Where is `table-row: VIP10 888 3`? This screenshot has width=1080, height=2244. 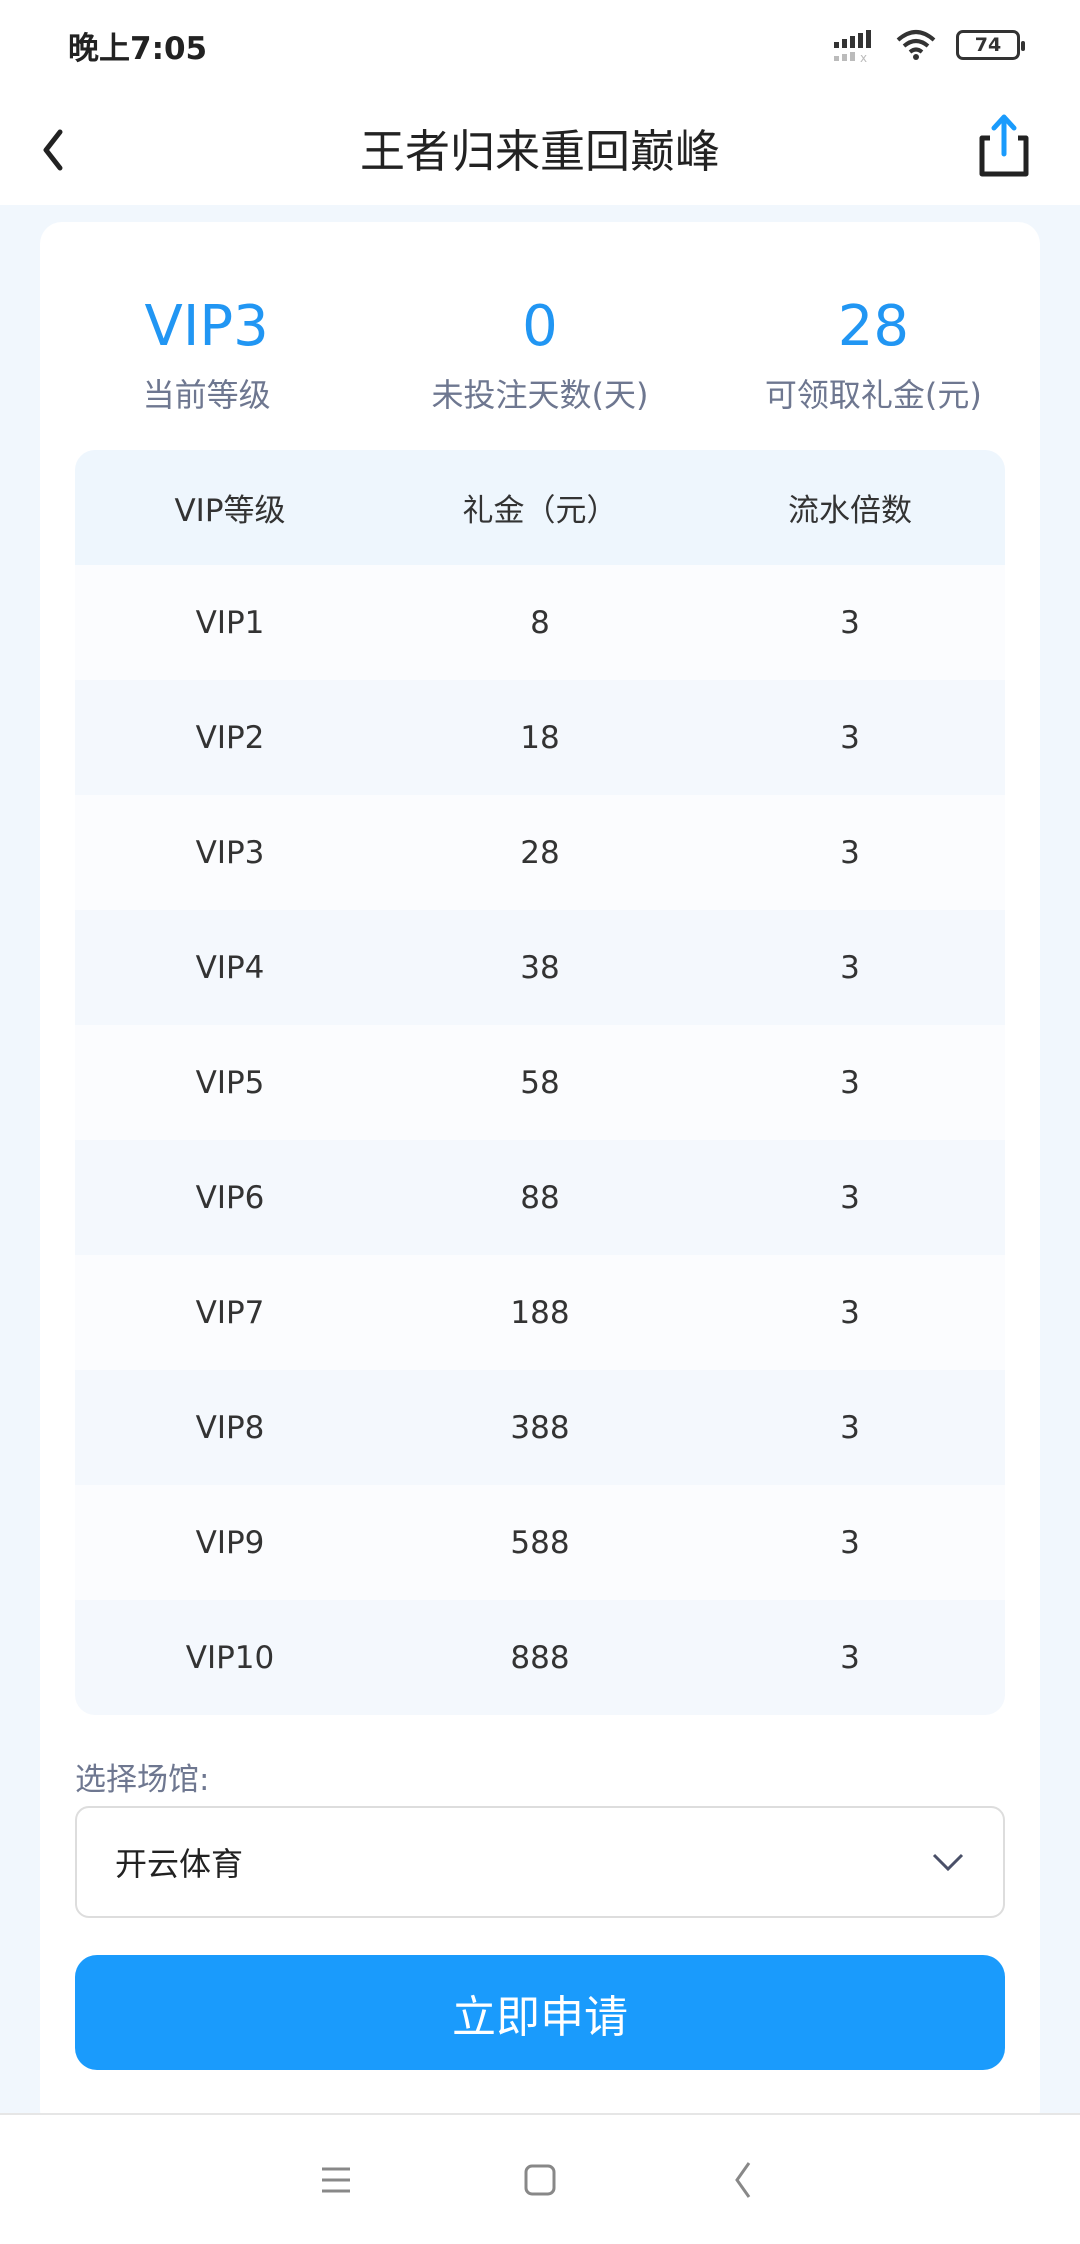 table-row: VIP10 888 3 is located at coordinates (540, 1657).